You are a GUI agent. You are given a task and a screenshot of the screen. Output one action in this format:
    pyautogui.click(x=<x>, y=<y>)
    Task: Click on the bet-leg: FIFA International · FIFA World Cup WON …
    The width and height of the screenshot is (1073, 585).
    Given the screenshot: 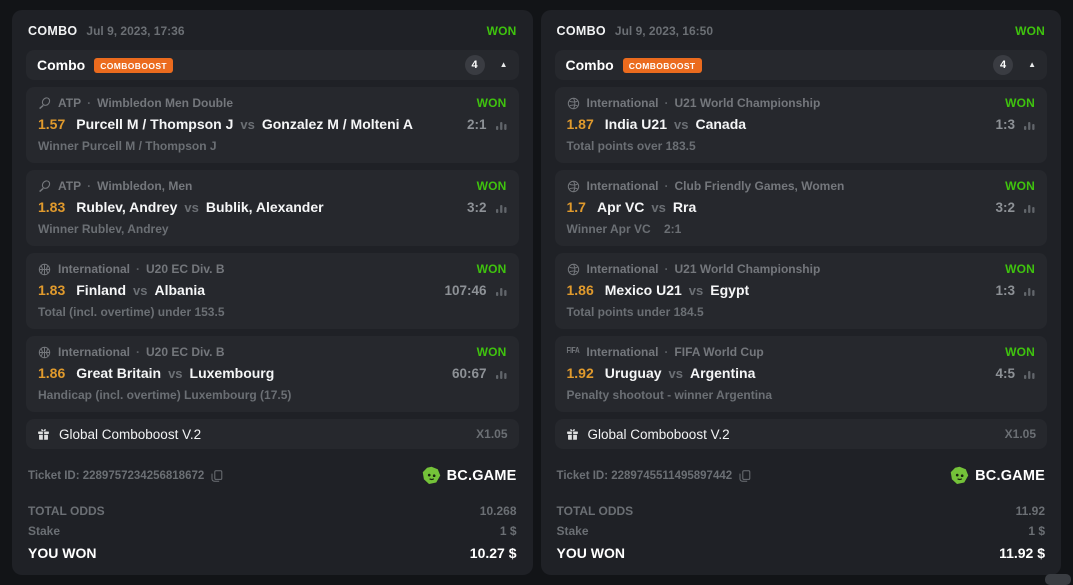 What is the action you would take?
    pyautogui.click(x=800, y=374)
    